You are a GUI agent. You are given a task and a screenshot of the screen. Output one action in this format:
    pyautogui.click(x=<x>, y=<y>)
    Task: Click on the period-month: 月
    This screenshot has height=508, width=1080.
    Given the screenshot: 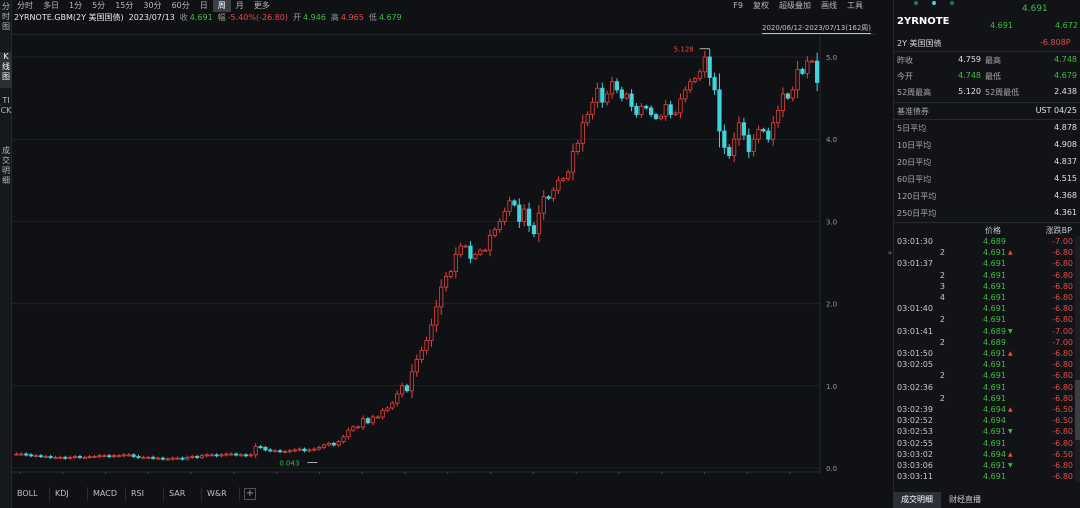 What is the action you would take?
    pyautogui.click(x=239, y=5)
    